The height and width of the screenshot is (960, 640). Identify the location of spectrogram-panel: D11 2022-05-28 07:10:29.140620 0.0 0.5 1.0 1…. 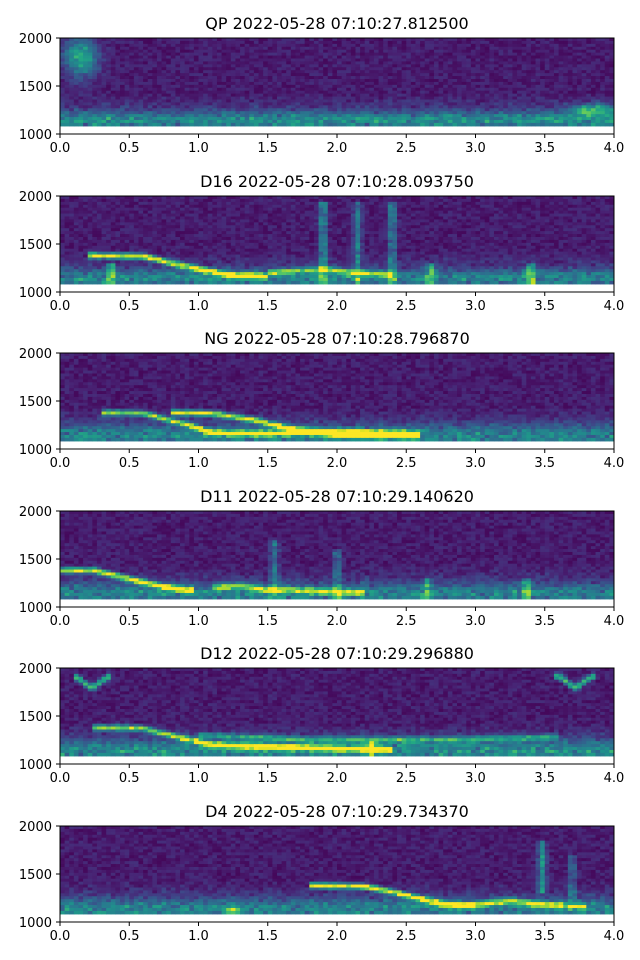
(321, 558).